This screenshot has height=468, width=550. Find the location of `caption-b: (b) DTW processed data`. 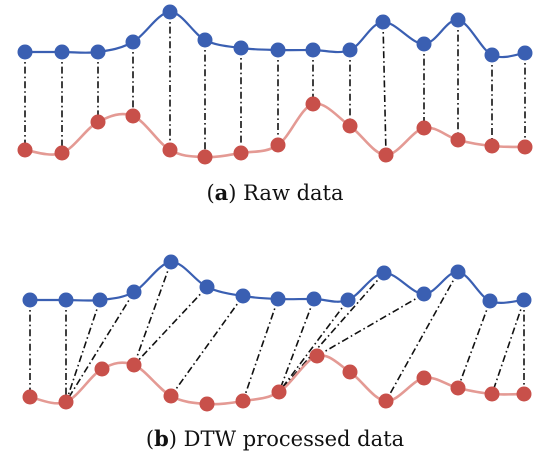

caption-b: (b) DTW processed data is located at coordinates (275, 438).